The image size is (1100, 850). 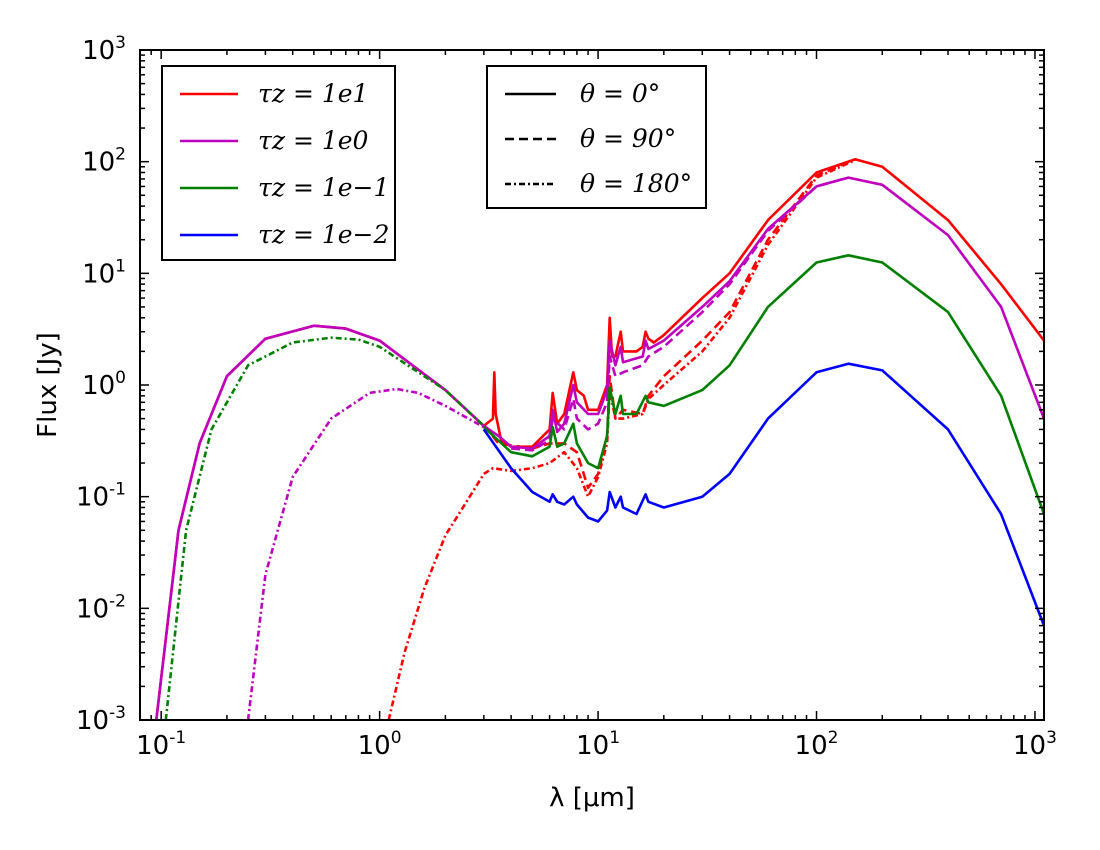 I want to click on legend-theta-entry-label: θ = 90°, so click(x=628, y=138).